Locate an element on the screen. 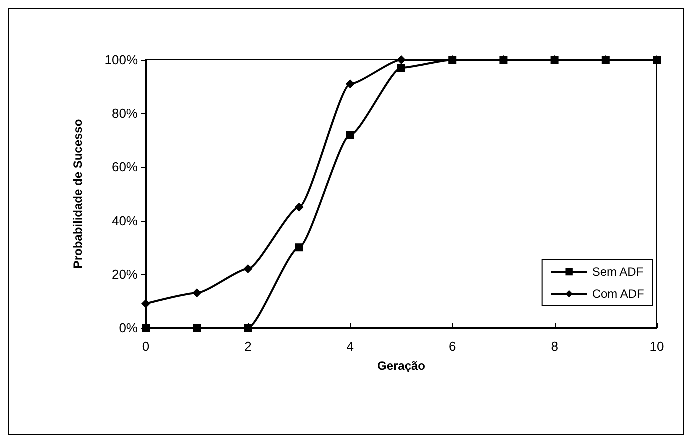  y-tick-label: 60% is located at coordinates (125, 167).